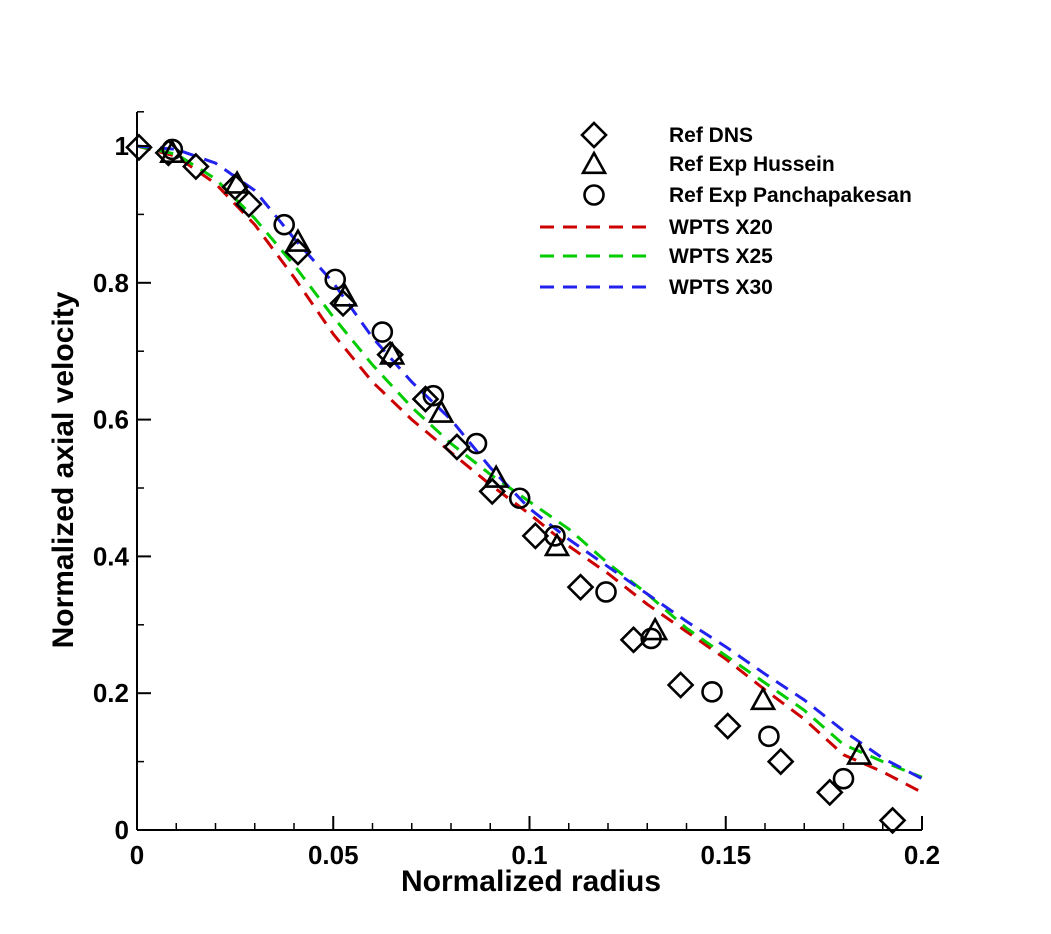 The width and height of the screenshot is (1051, 934). I want to click on legend-label: WPTS X25, so click(721, 256).